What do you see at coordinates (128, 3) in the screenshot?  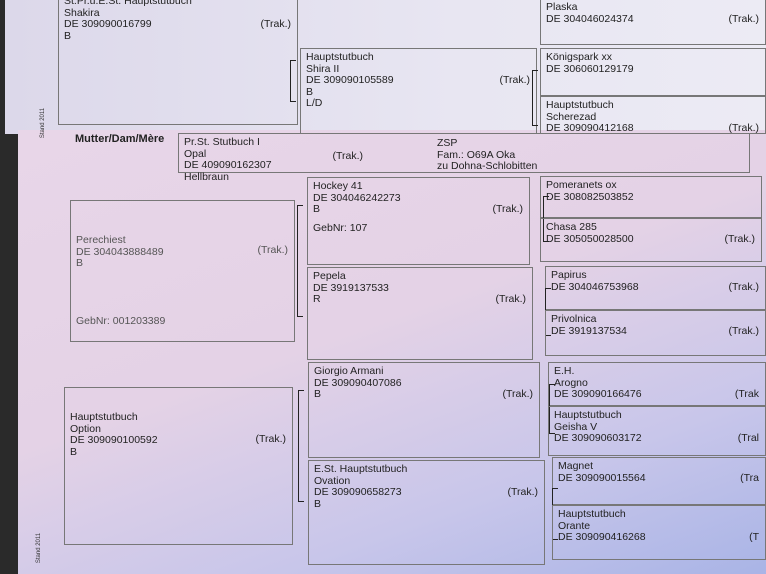 I see `box-line: St.Pr.u.E.St. Hauptstutbuch` at bounding box center [128, 3].